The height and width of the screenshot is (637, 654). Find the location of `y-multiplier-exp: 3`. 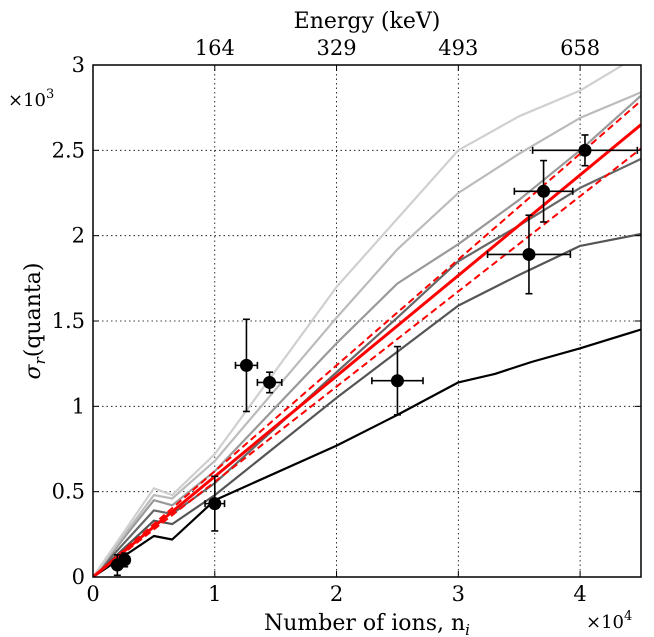

y-multiplier-exp: 3 is located at coordinates (50, 94).